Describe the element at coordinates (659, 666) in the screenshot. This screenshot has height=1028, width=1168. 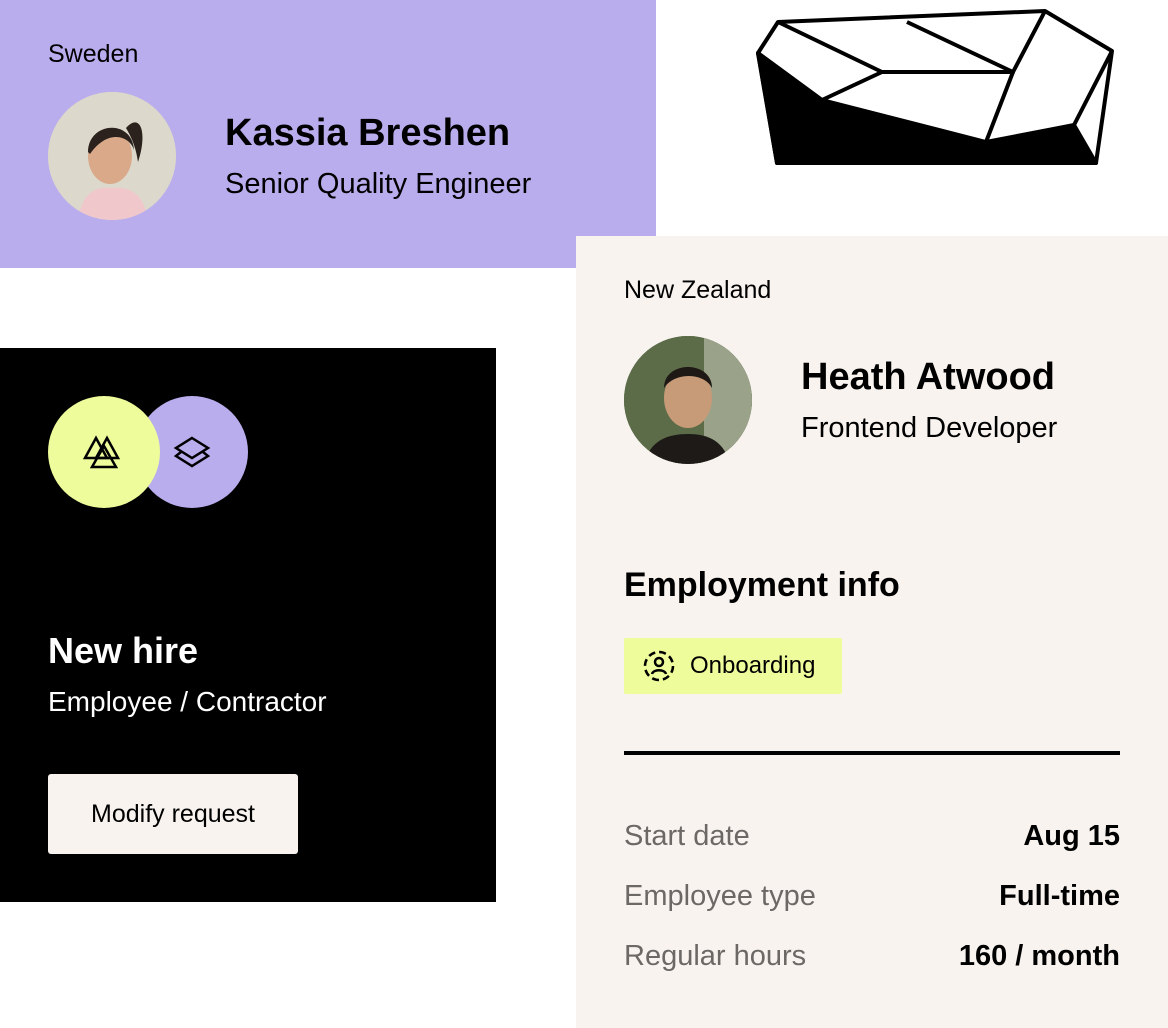
I see `user-dashed-circle-icon` at that location.